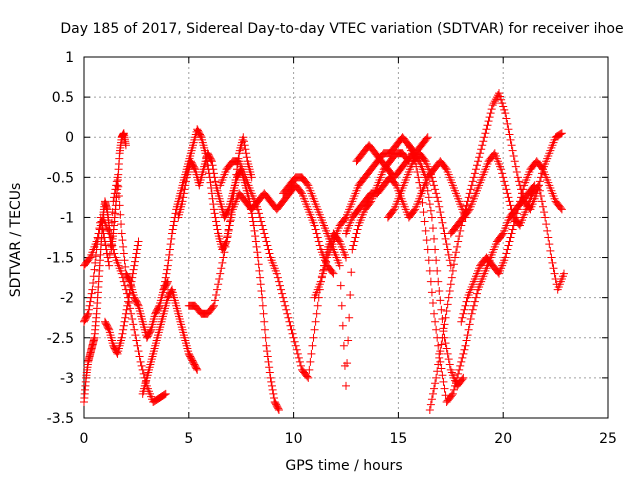  I want to click on x-tick-label: 15, so click(398, 439).